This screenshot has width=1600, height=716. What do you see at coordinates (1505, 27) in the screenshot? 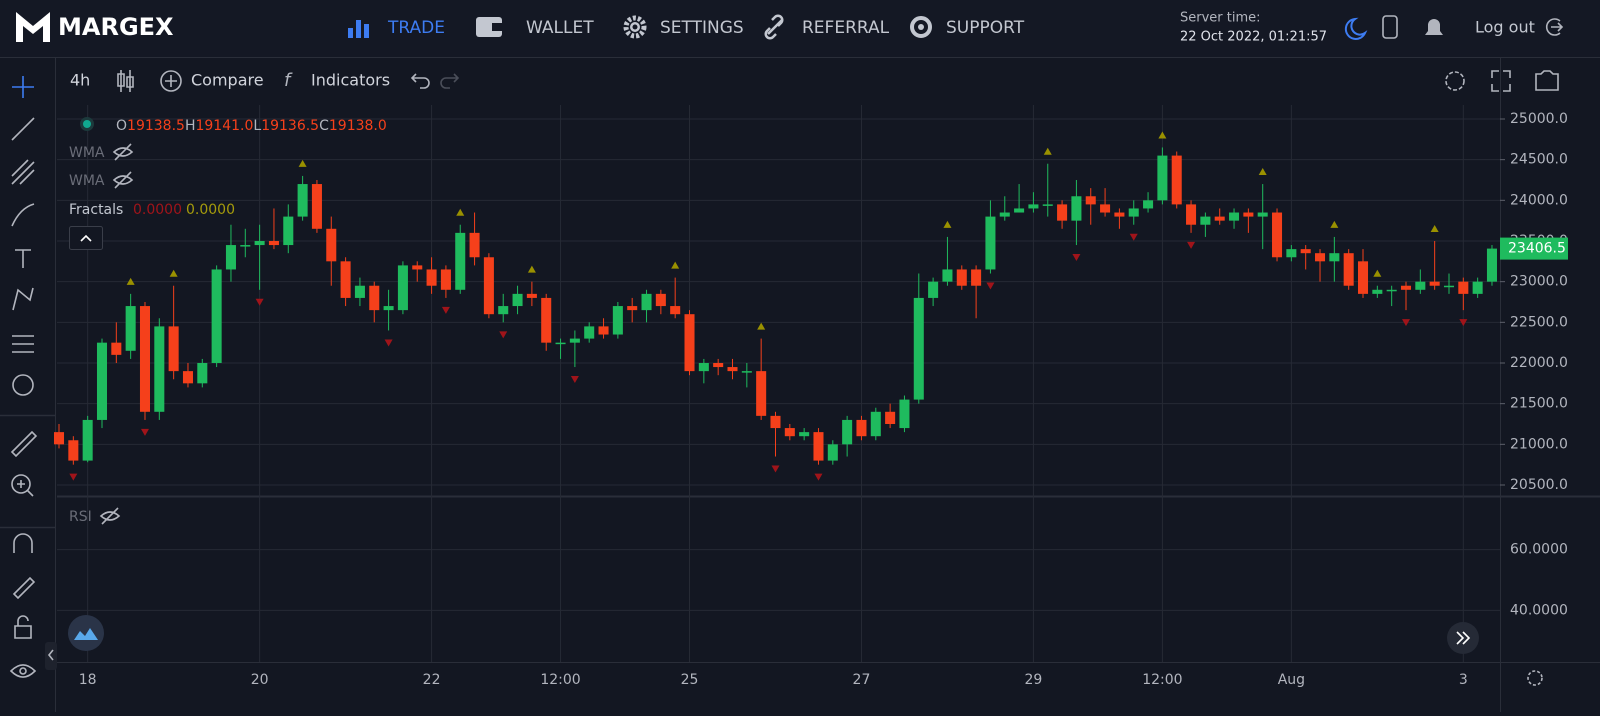
I see `logout: Log out` at bounding box center [1505, 27].